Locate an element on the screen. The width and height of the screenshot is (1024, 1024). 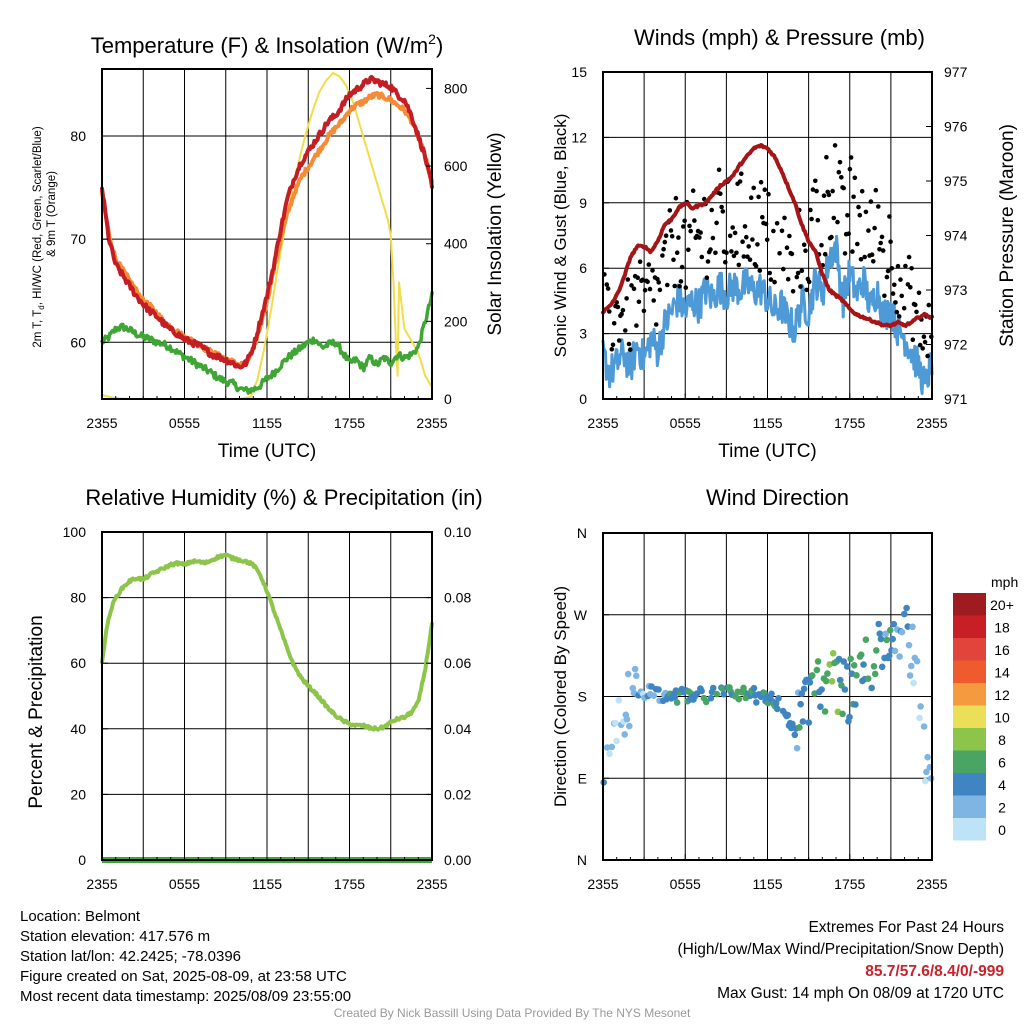
y-axis-label-left: Direction (Colored By Speed) is located at coordinates (560, 696).